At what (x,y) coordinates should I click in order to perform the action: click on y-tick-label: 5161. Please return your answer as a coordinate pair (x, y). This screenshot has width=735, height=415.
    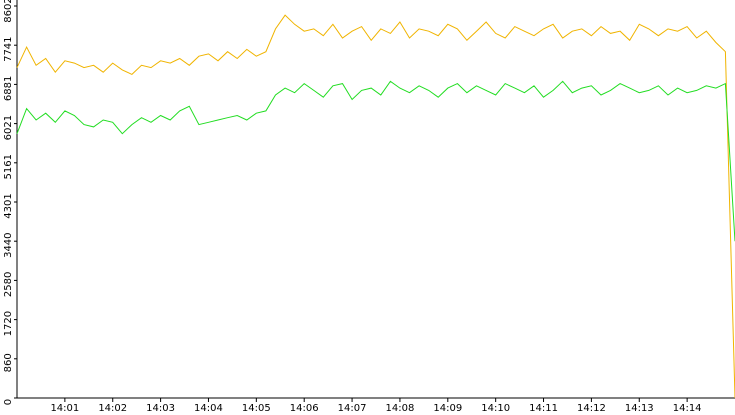
    Looking at the image, I should click on (8, 166).